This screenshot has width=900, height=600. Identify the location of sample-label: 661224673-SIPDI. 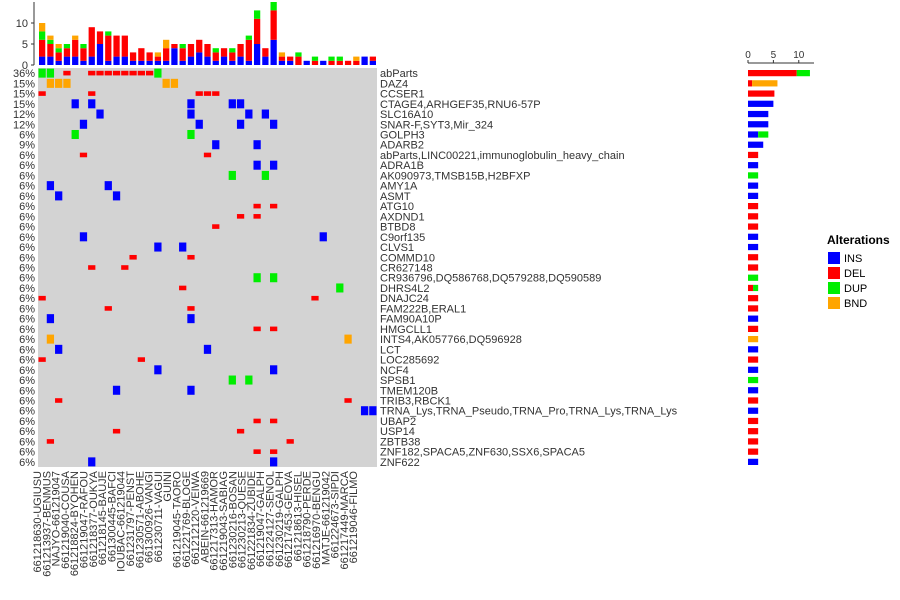
(336, 514).